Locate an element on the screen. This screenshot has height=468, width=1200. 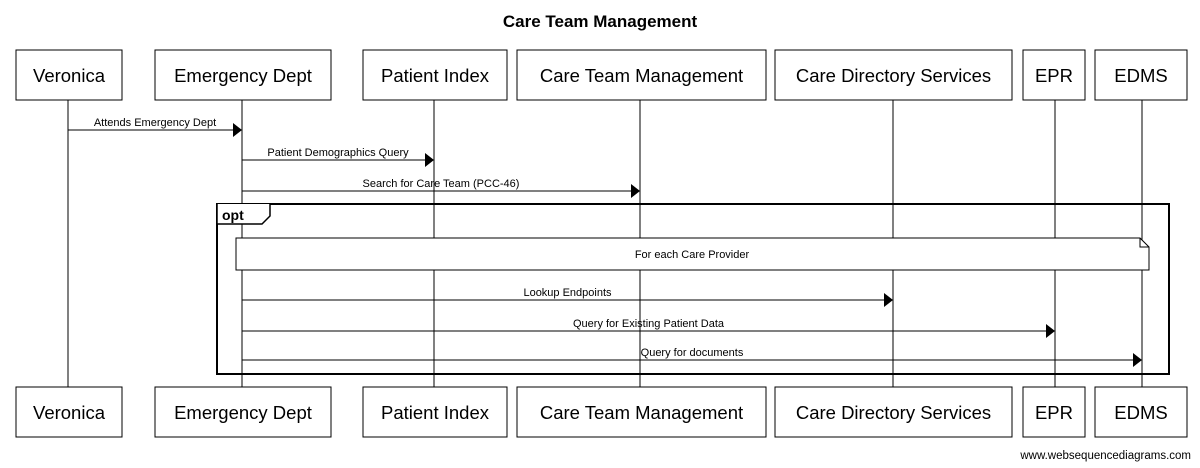
message-label: Query for Existing Patient Data is located at coordinates (649, 324).